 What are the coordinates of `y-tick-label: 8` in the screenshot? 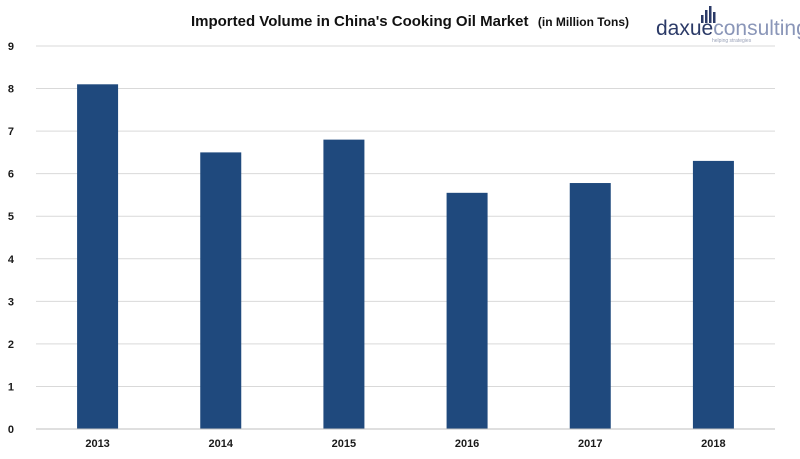 It's located at (11, 90).